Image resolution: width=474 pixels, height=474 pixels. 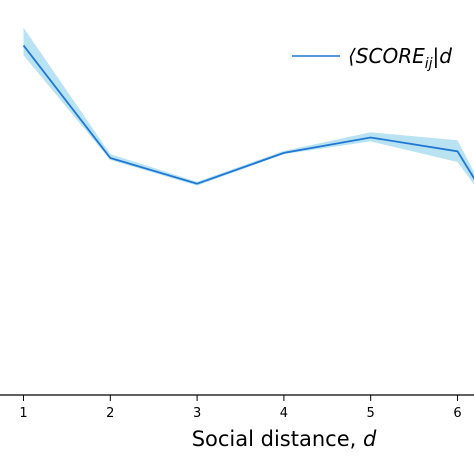 What do you see at coordinates (371, 413) in the screenshot?
I see `x-tick-label: 5` at bounding box center [371, 413].